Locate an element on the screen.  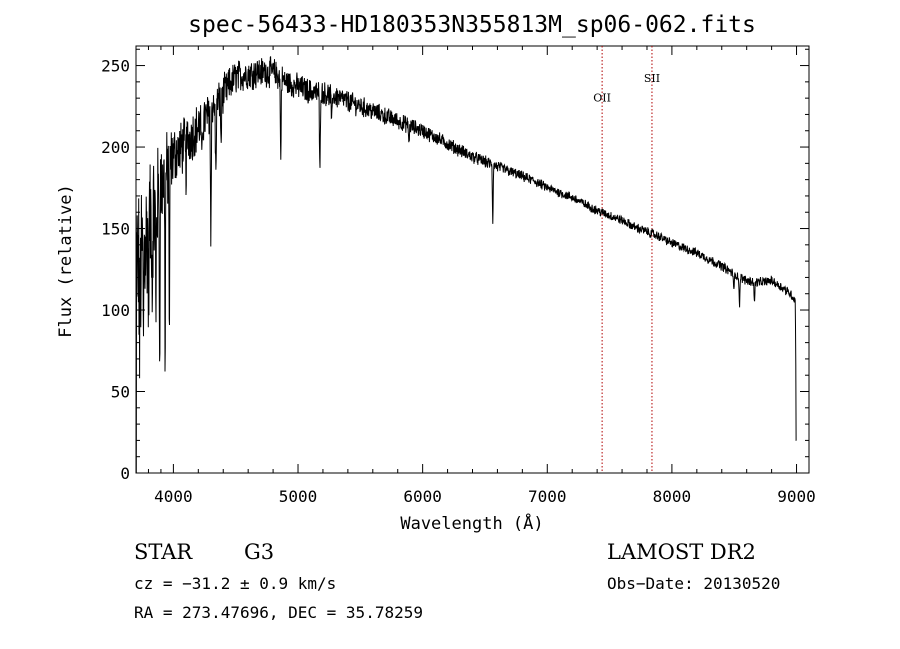
y-tick-label: 200 is located at coordinates (115, 147).